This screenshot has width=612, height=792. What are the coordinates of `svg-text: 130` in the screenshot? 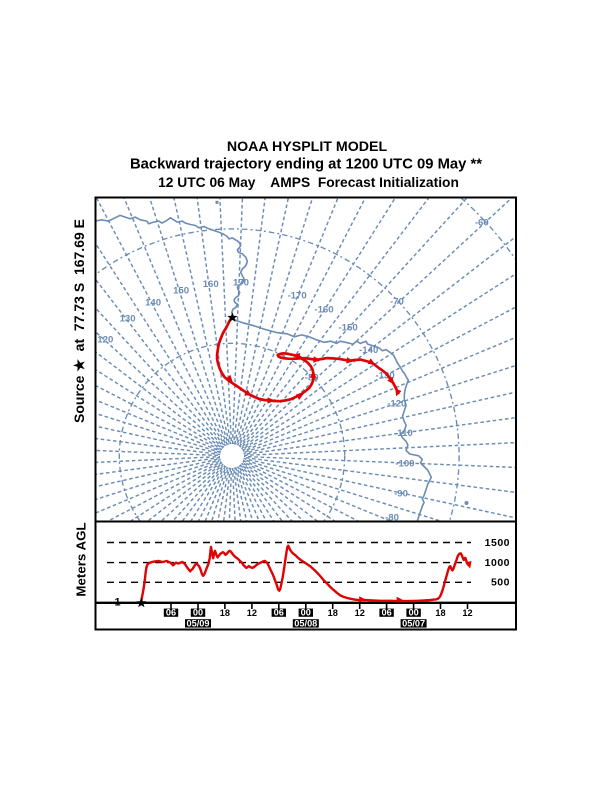 It's located at (128, 319).